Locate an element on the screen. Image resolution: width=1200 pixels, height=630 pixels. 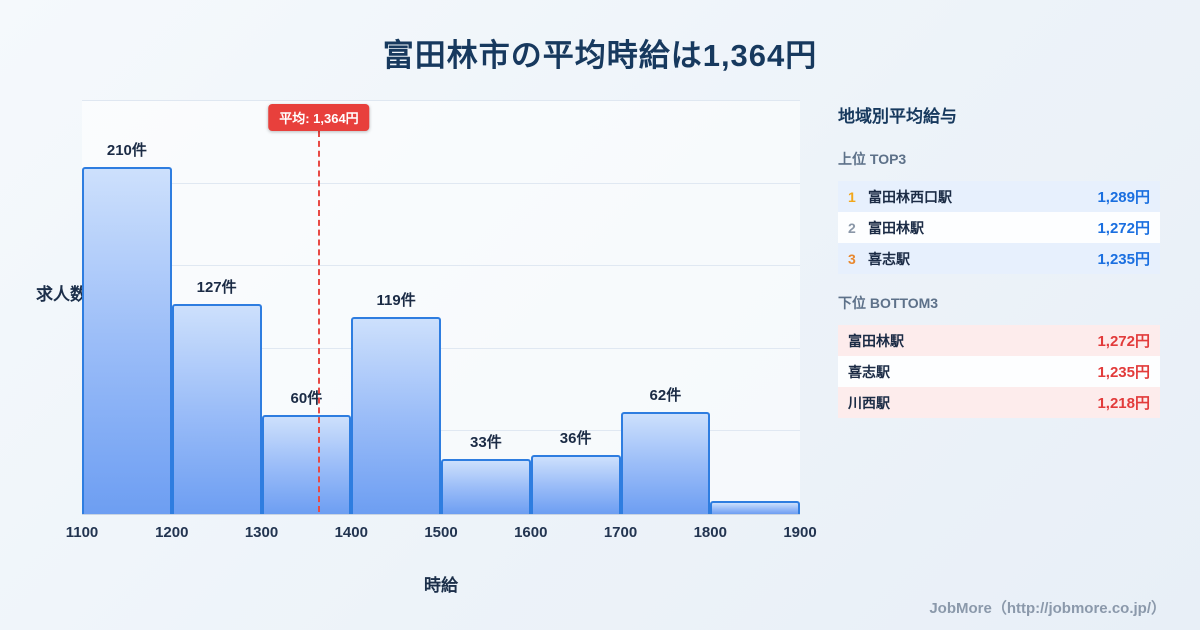
bar-count-label: 33件 is located at coordinates (486, 443).